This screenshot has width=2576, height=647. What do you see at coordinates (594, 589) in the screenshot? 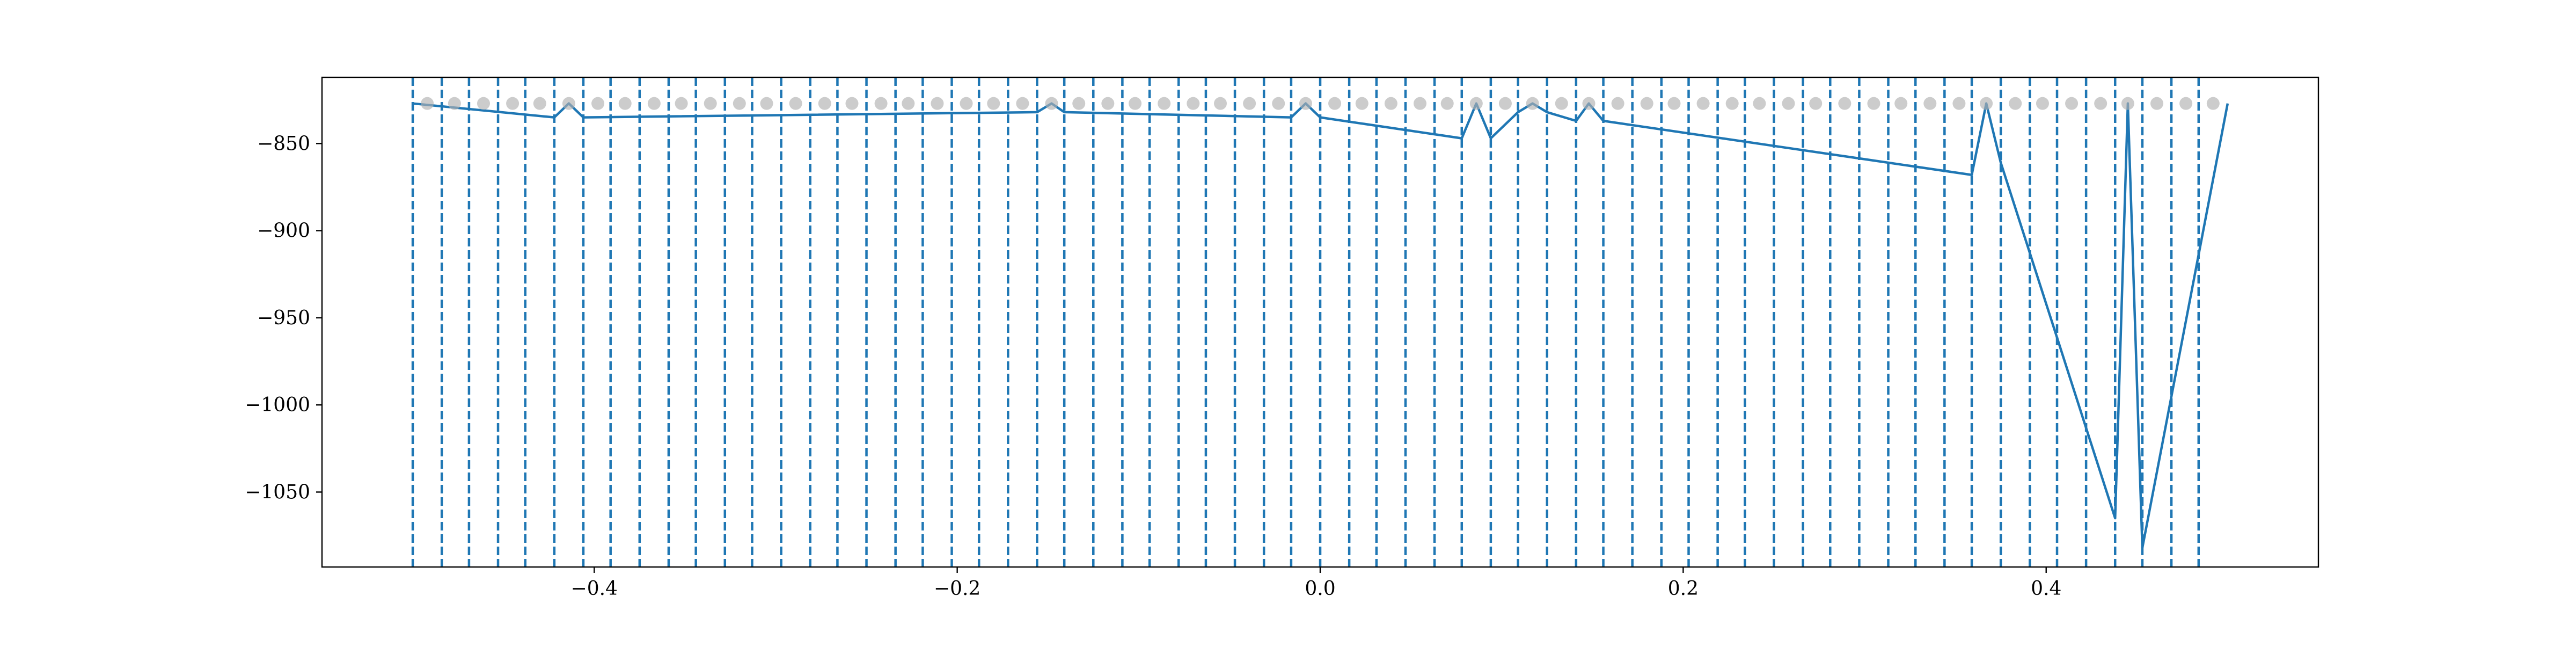
I see `x-tick-label: −0.4` at bounding box center [594, 589].